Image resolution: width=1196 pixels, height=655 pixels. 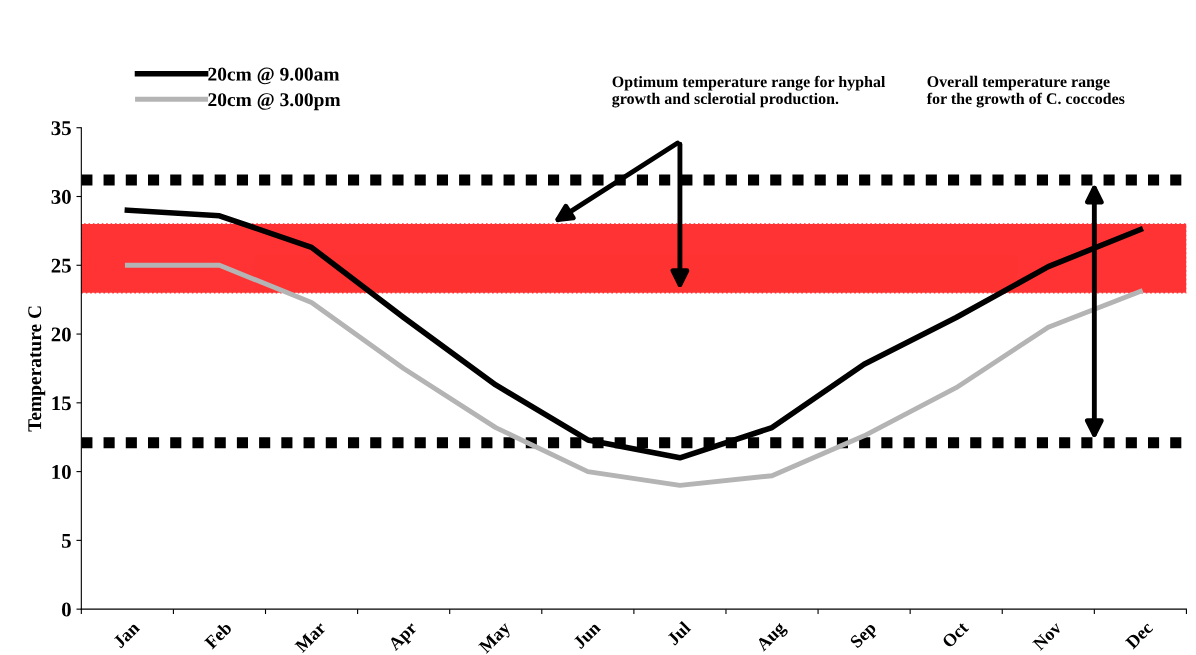 What do you see at coordinates (1025, 91) in the screenshot?
I see `text: Overall temperature range for the growth of C. coccodes` at bounding box center [1025, 91].